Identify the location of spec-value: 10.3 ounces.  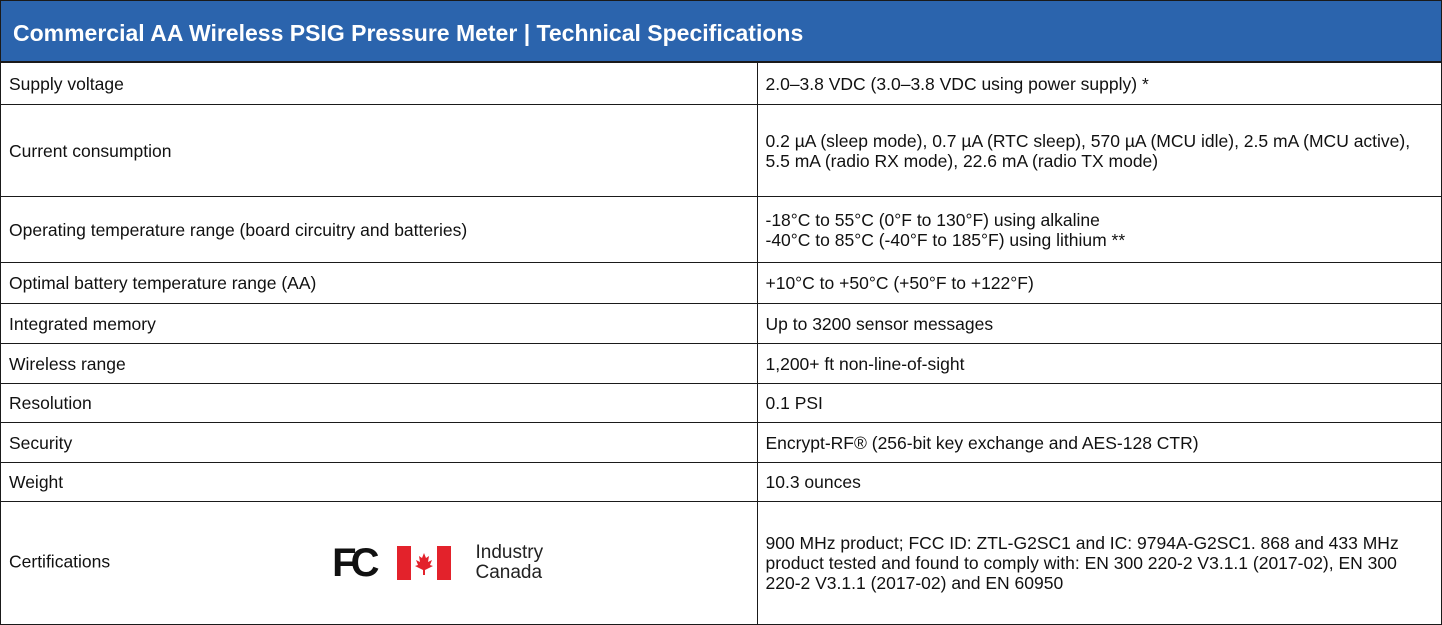
(1098, 482).